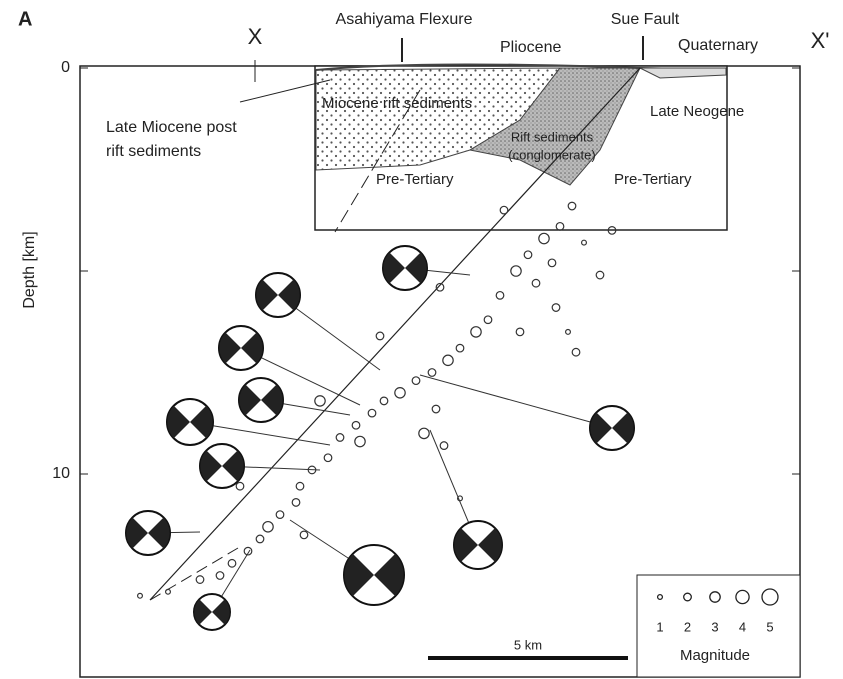 Image resolution: width=843 pixels, height=679 pixels. What do you see at coordinates (714, 626) in the screenshot?
I see `legend-label: 3` at bounding box center [714, 626].